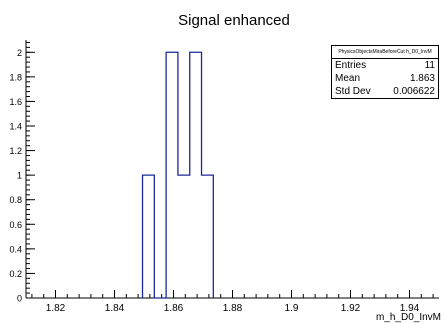 Image resolution: width=443 pixels, height=323 pixels. I want to click on x-tick-label: 1.92, so click(351, 308).